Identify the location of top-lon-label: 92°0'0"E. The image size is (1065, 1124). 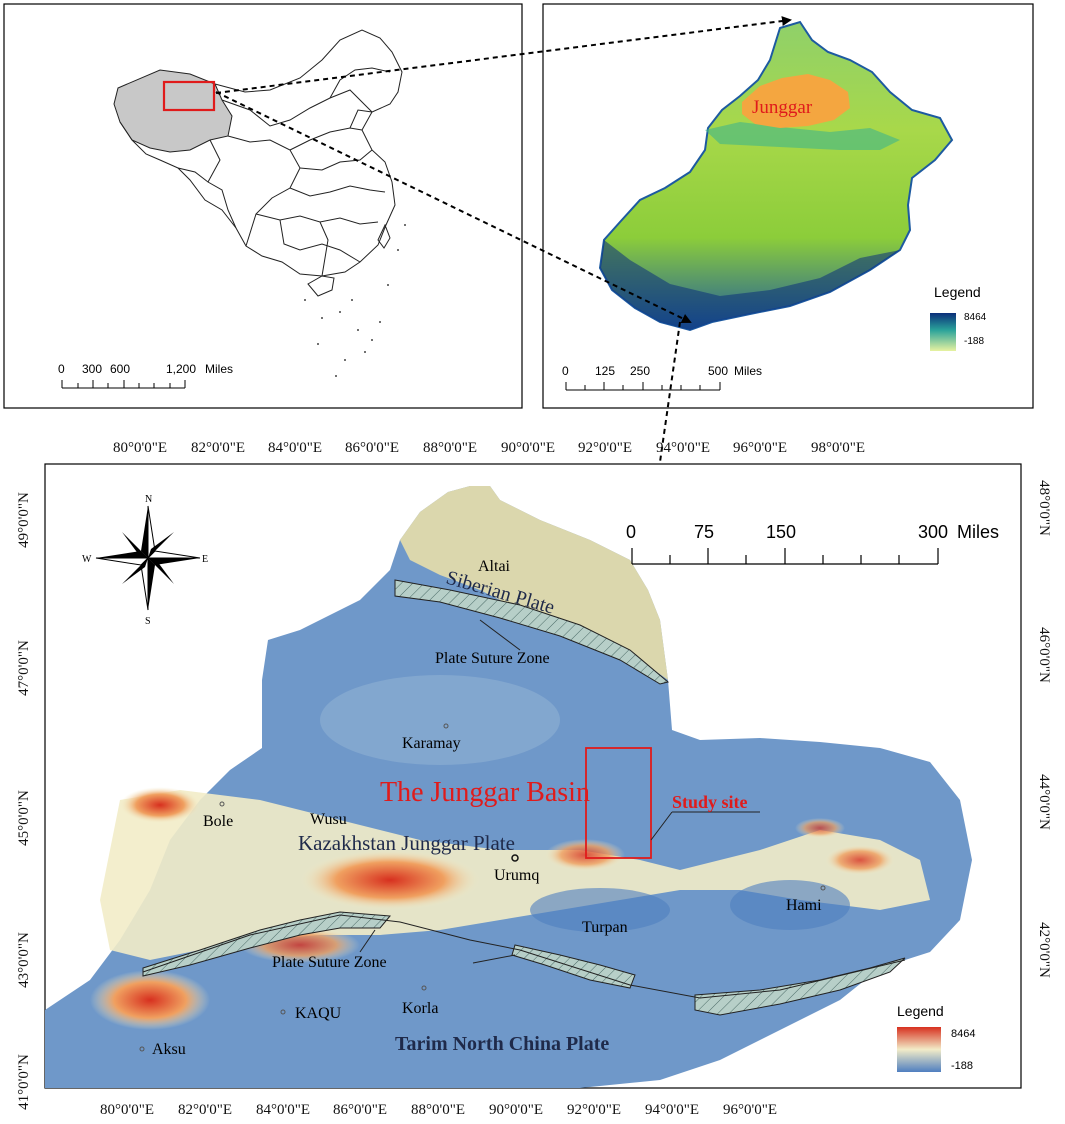
(605, 448).